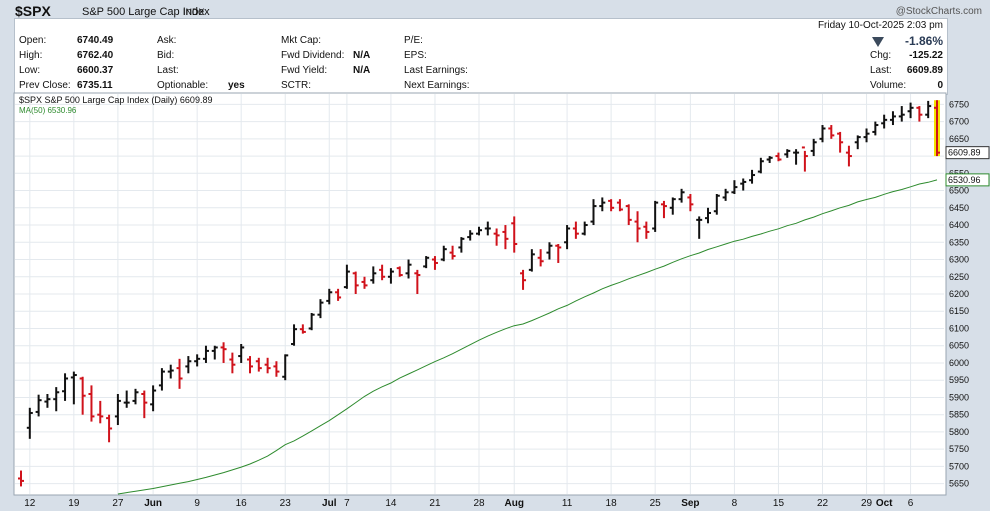 This screenshot has width=990, height=511. Describe the element at coordinates (959, 346) in the screenshot. I see `y-tick-label: 6050` at that location.